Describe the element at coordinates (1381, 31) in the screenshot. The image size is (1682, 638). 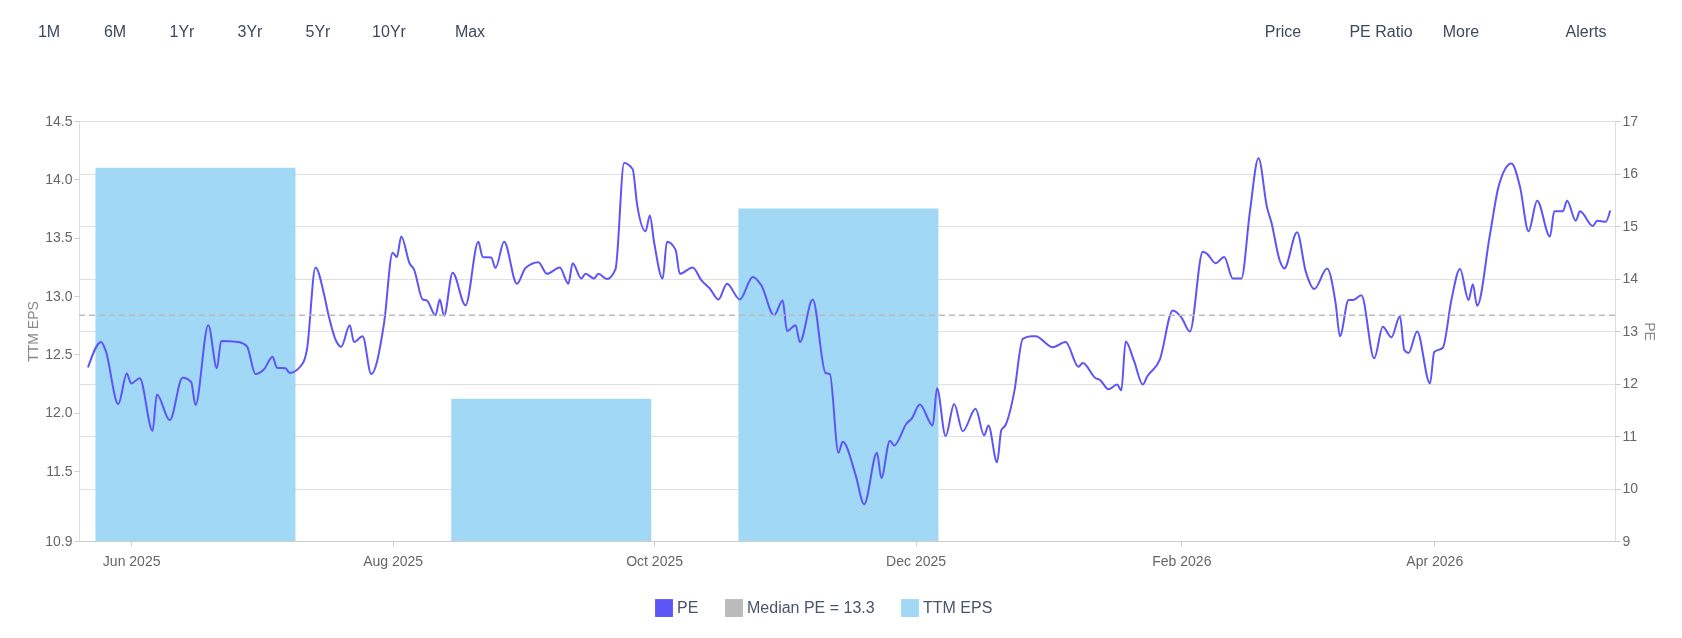
I see `text: PE Ratio` at that location.